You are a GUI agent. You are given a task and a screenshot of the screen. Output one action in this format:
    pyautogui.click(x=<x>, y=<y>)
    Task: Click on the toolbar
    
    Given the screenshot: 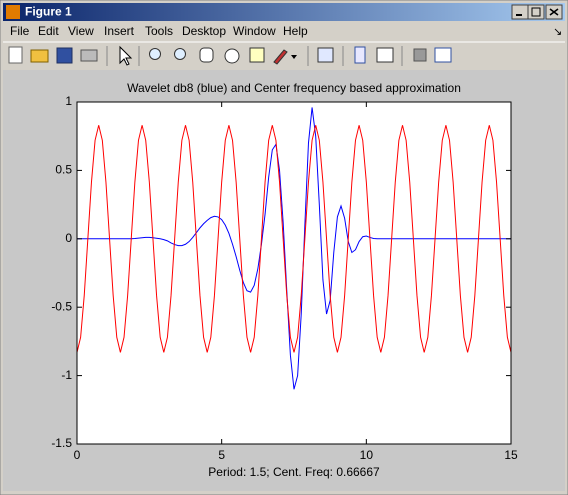 What is the action you would take?
    pyautogui.click(x=230, y=55)
    